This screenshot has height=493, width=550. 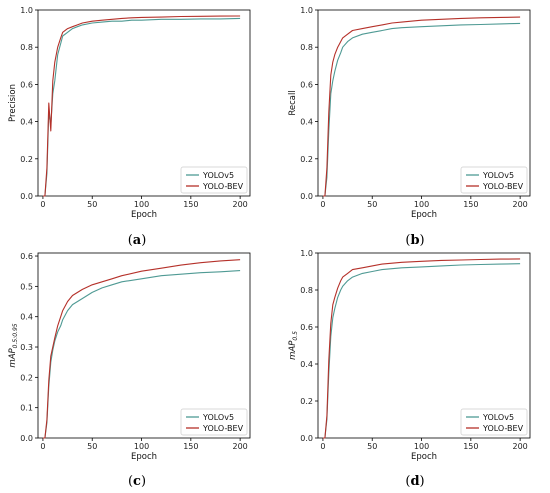 What do you see at coordinates (414, 481) in the screenshot?
I see `panel-caption-d: (d)` at bounding box center [414, 481].